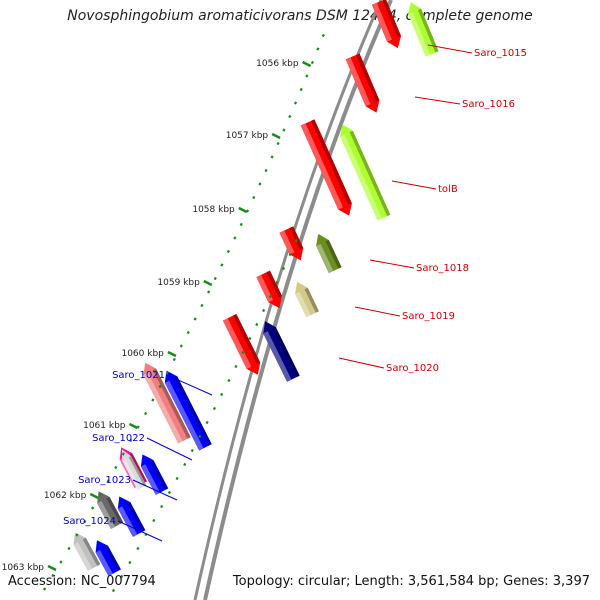  I want to click on gene-label-Saro_1018: Saro_1018, so click(442, 268).